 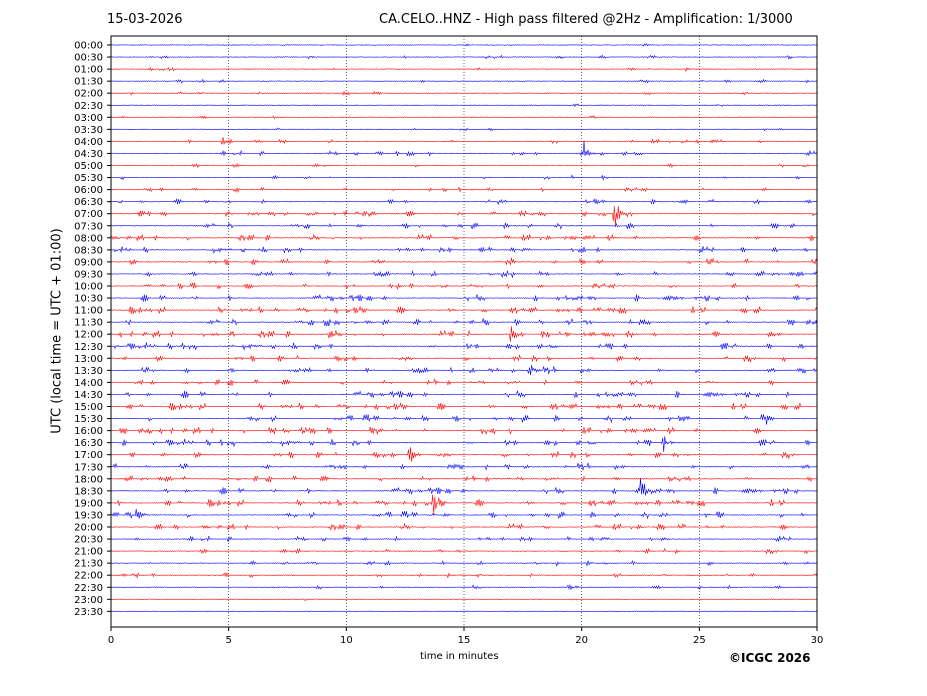 What do you see at coordinates (88, 262) in the screenshot?
I see `y-tick-label: 09:00` at bounding box center [88, 262].